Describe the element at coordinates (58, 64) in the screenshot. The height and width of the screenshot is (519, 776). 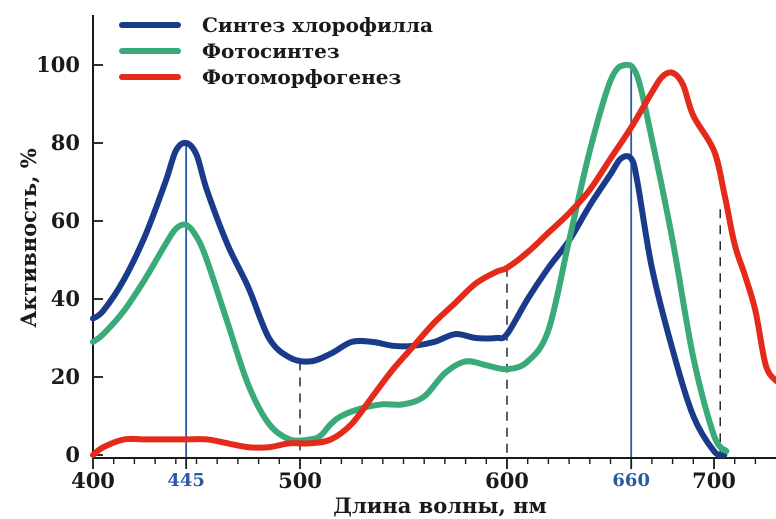
I see `y-tick-label: 100` at that location.